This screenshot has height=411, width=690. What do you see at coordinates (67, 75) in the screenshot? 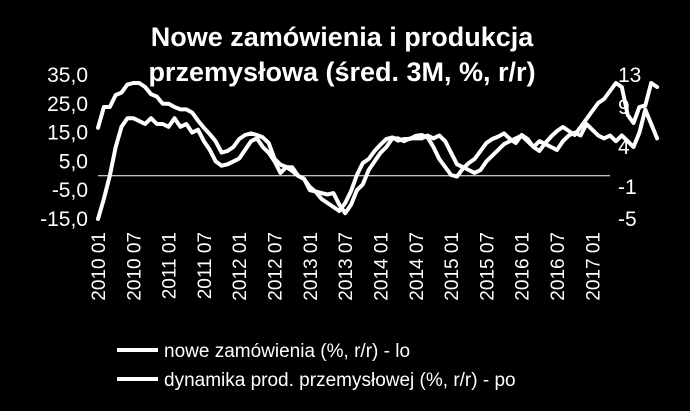
I see `y-left-tick-label: 35,0` at bounding box center [67, 75].